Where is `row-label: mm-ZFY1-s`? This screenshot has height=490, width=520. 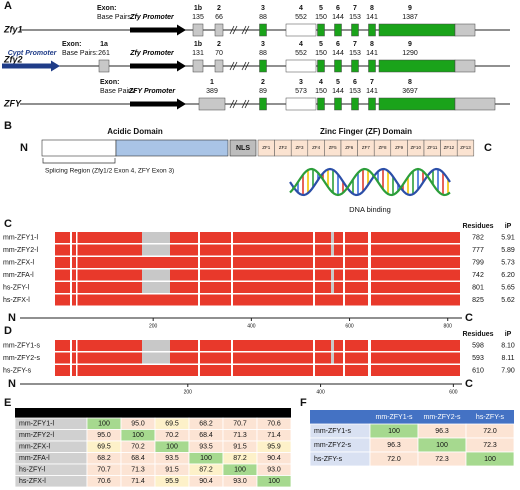
row-label: mm-ZFY1-s is located at coordinates (332, 431).